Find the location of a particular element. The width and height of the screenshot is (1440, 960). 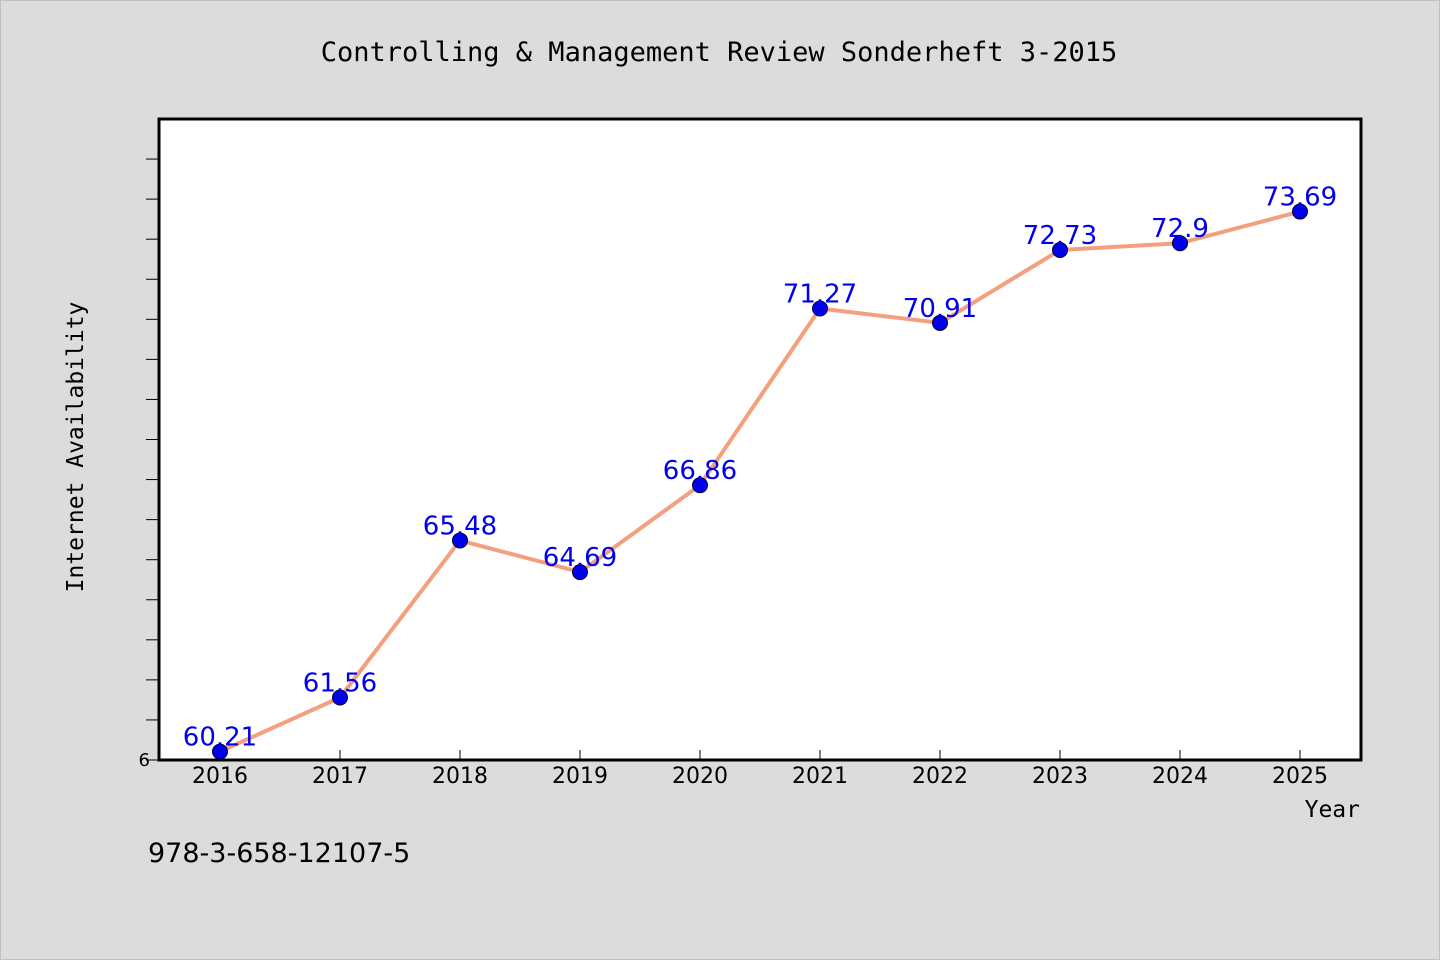

x-tick-label: 2019 is located at coordinates (580, 776).